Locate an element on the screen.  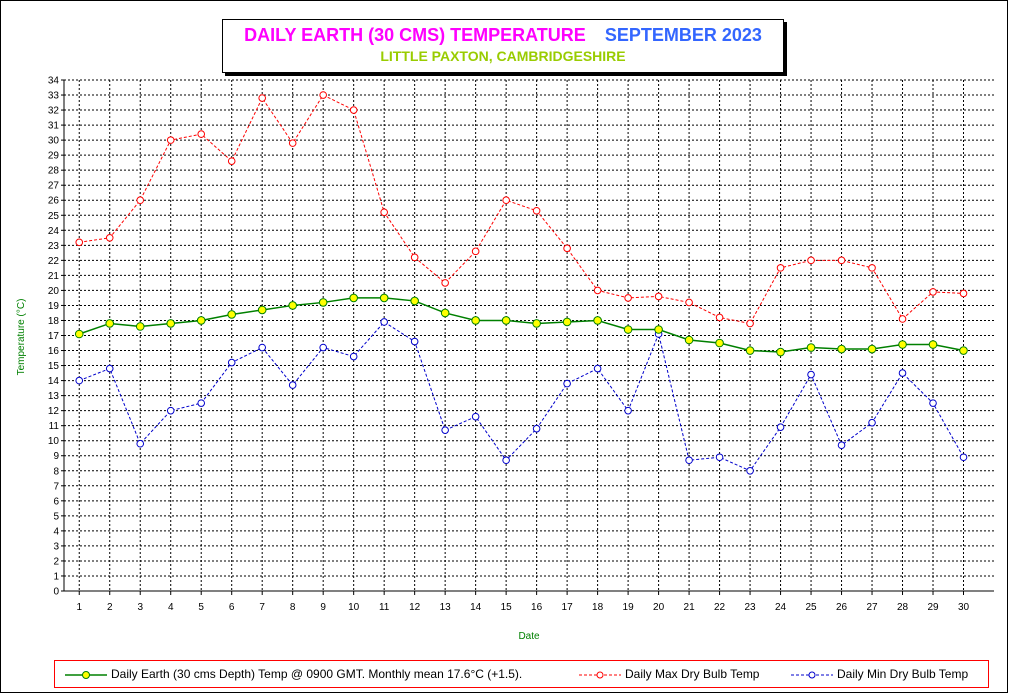
legend-max-swatch is located at coordinates (600, 675).